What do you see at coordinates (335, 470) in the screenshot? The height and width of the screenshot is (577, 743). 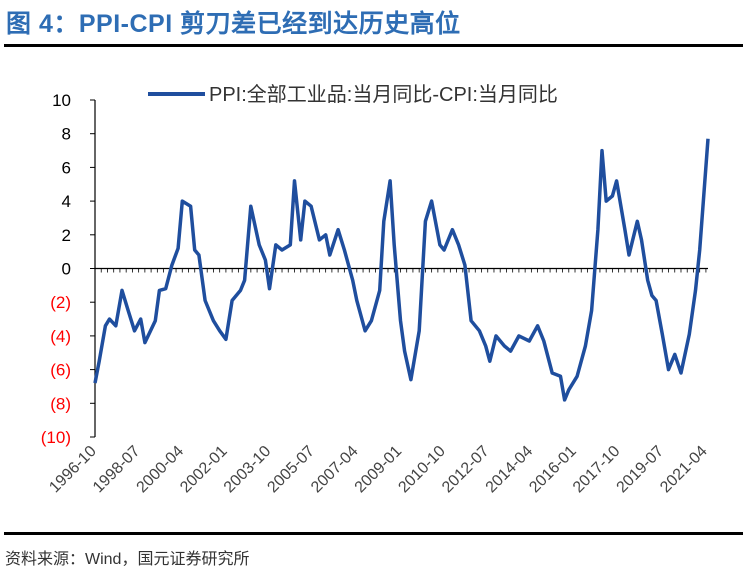 I see `x-tick-label: 2007-04` at bounding box center [335, 470].